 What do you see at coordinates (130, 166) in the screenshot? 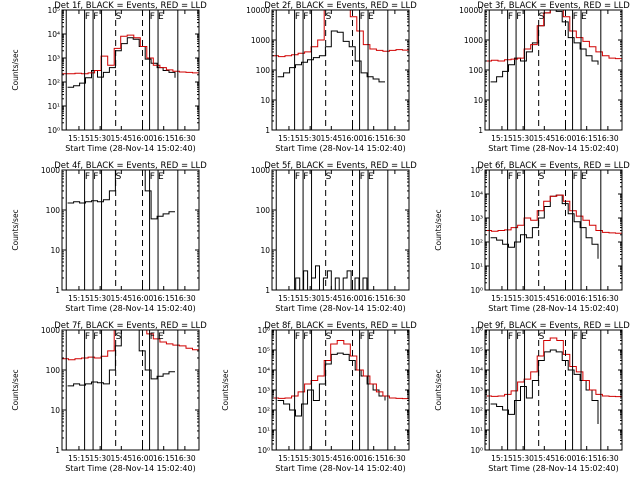
I see `panel-title: Det 4f, BLACK = Events, RED = LLD` at bounding box center [130, 166].